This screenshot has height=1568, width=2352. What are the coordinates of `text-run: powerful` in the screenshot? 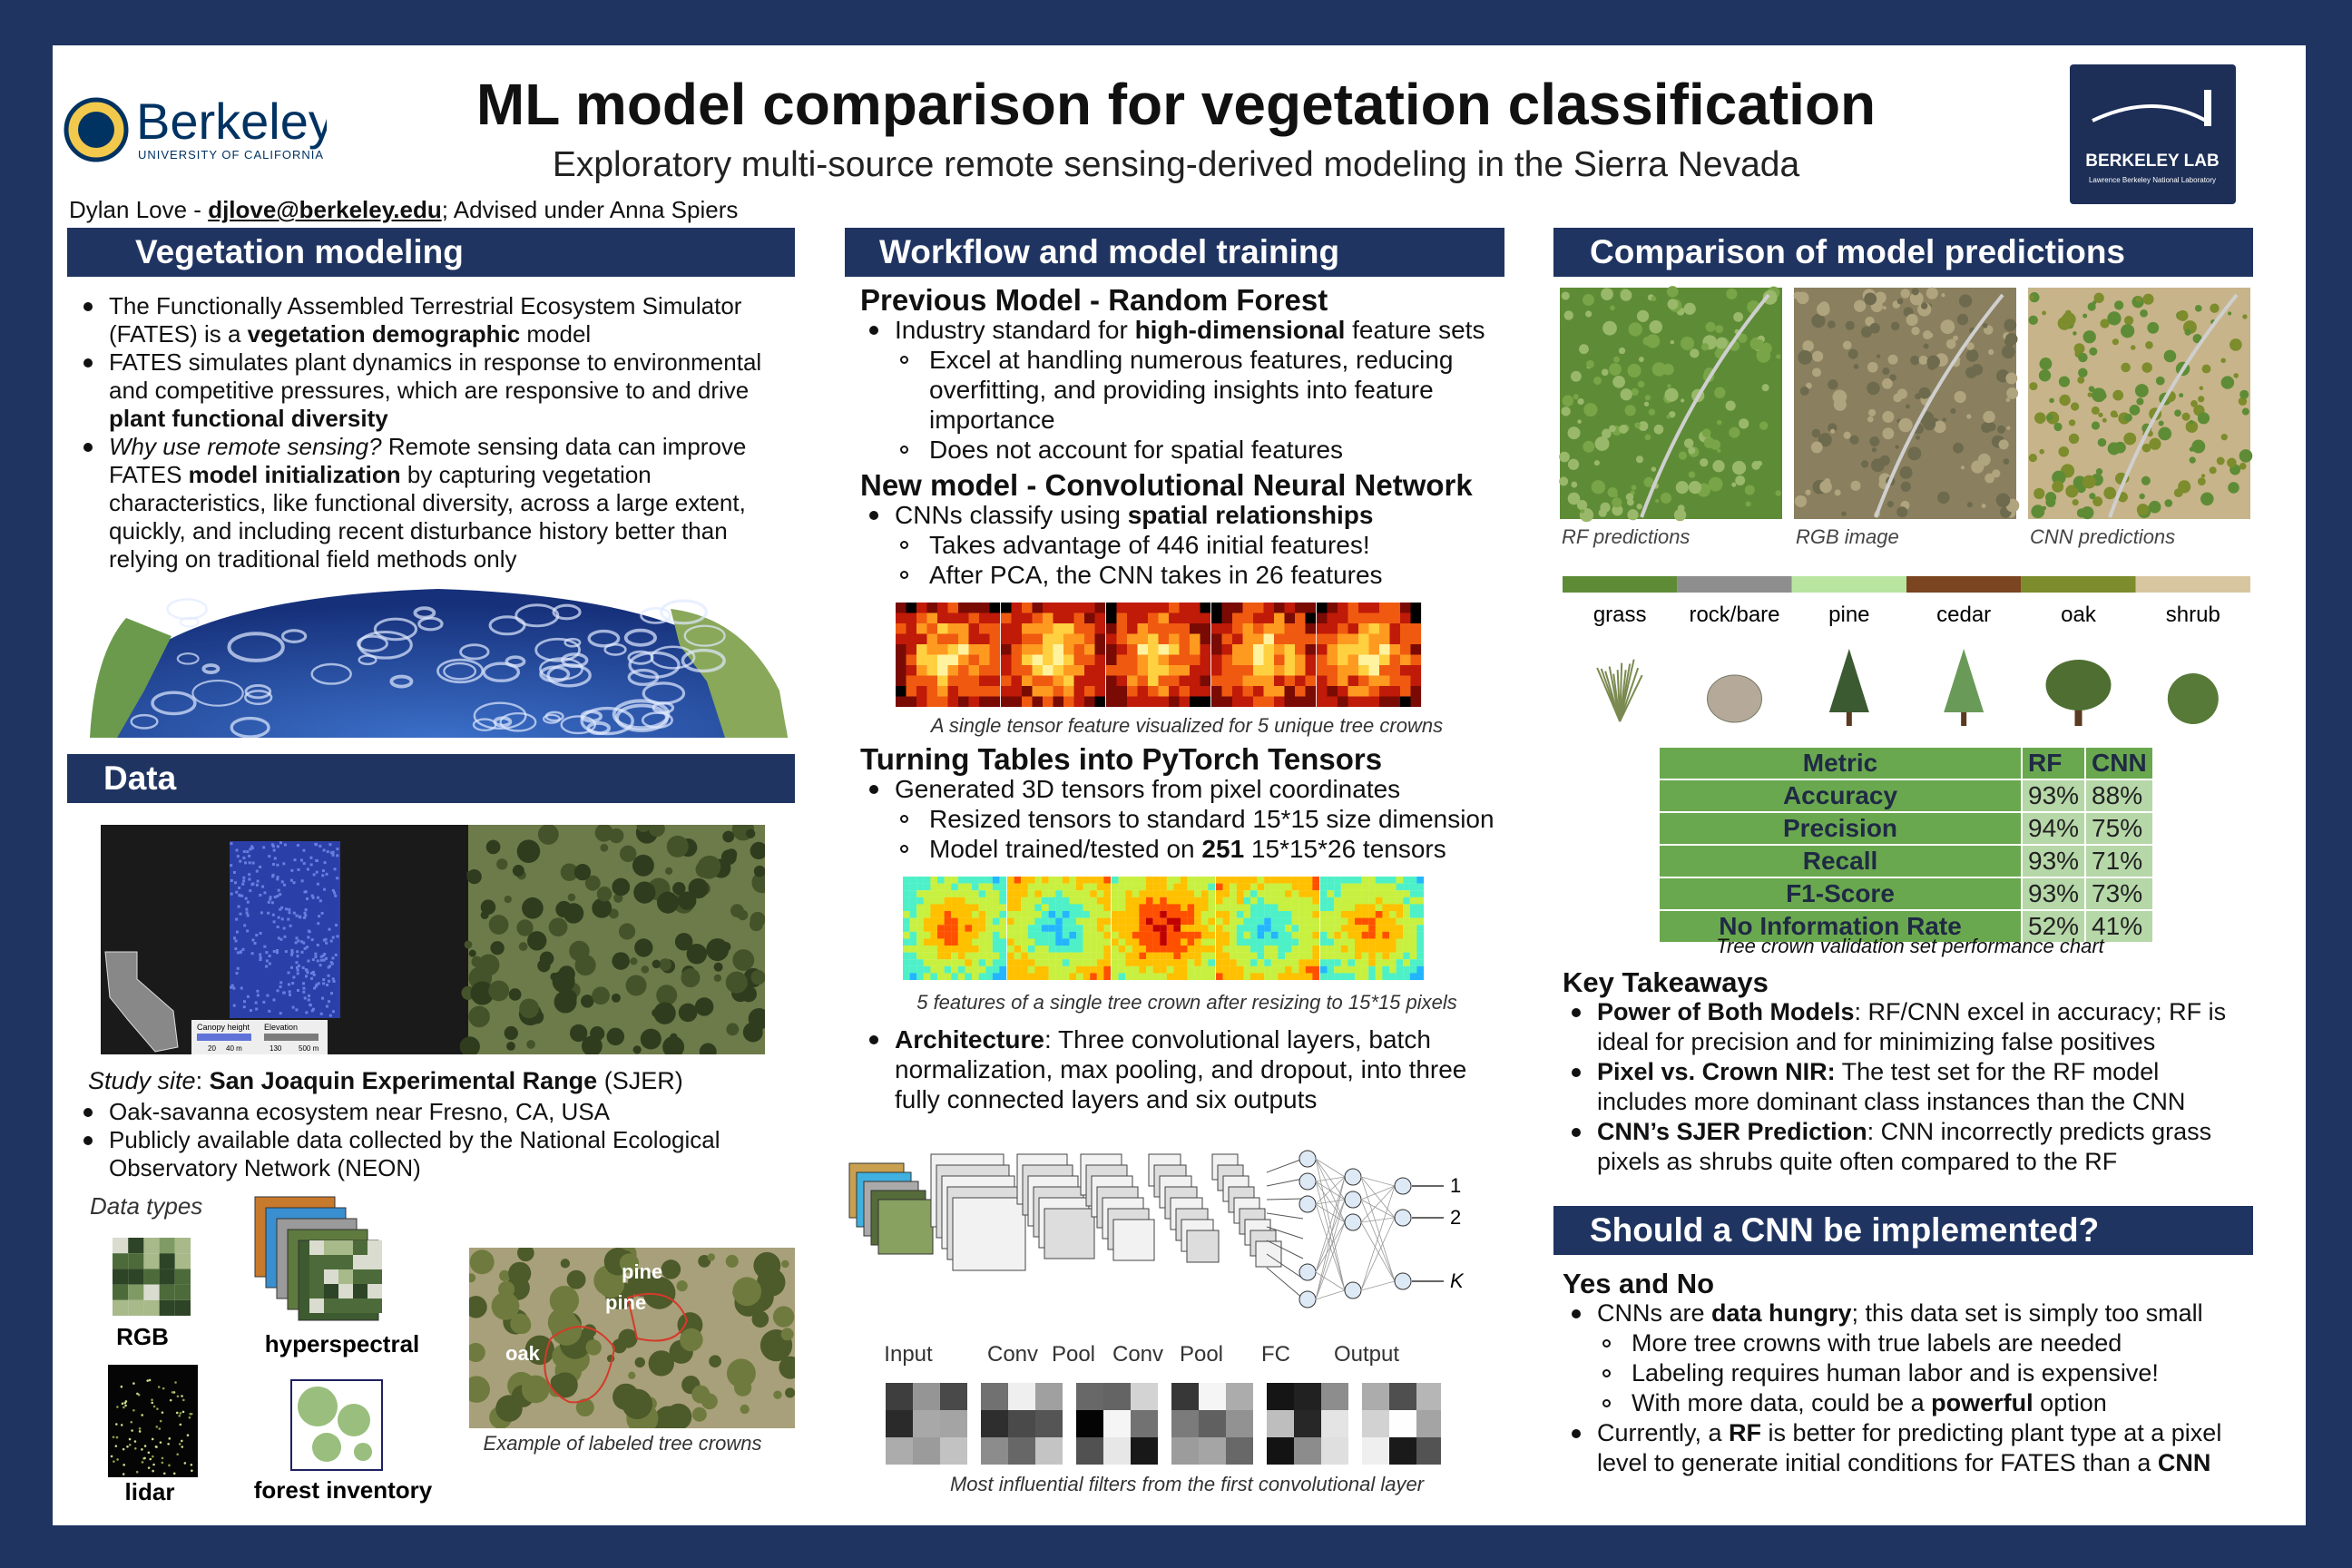 It's located at (1982, 1402).